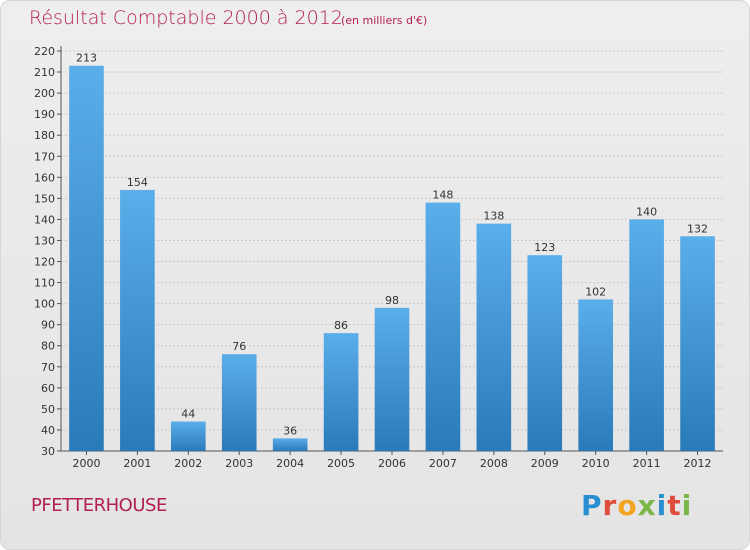 The height and width of the screenshot is (550, 750). I want to click on data-label-2000: 213, so click(86, 58).